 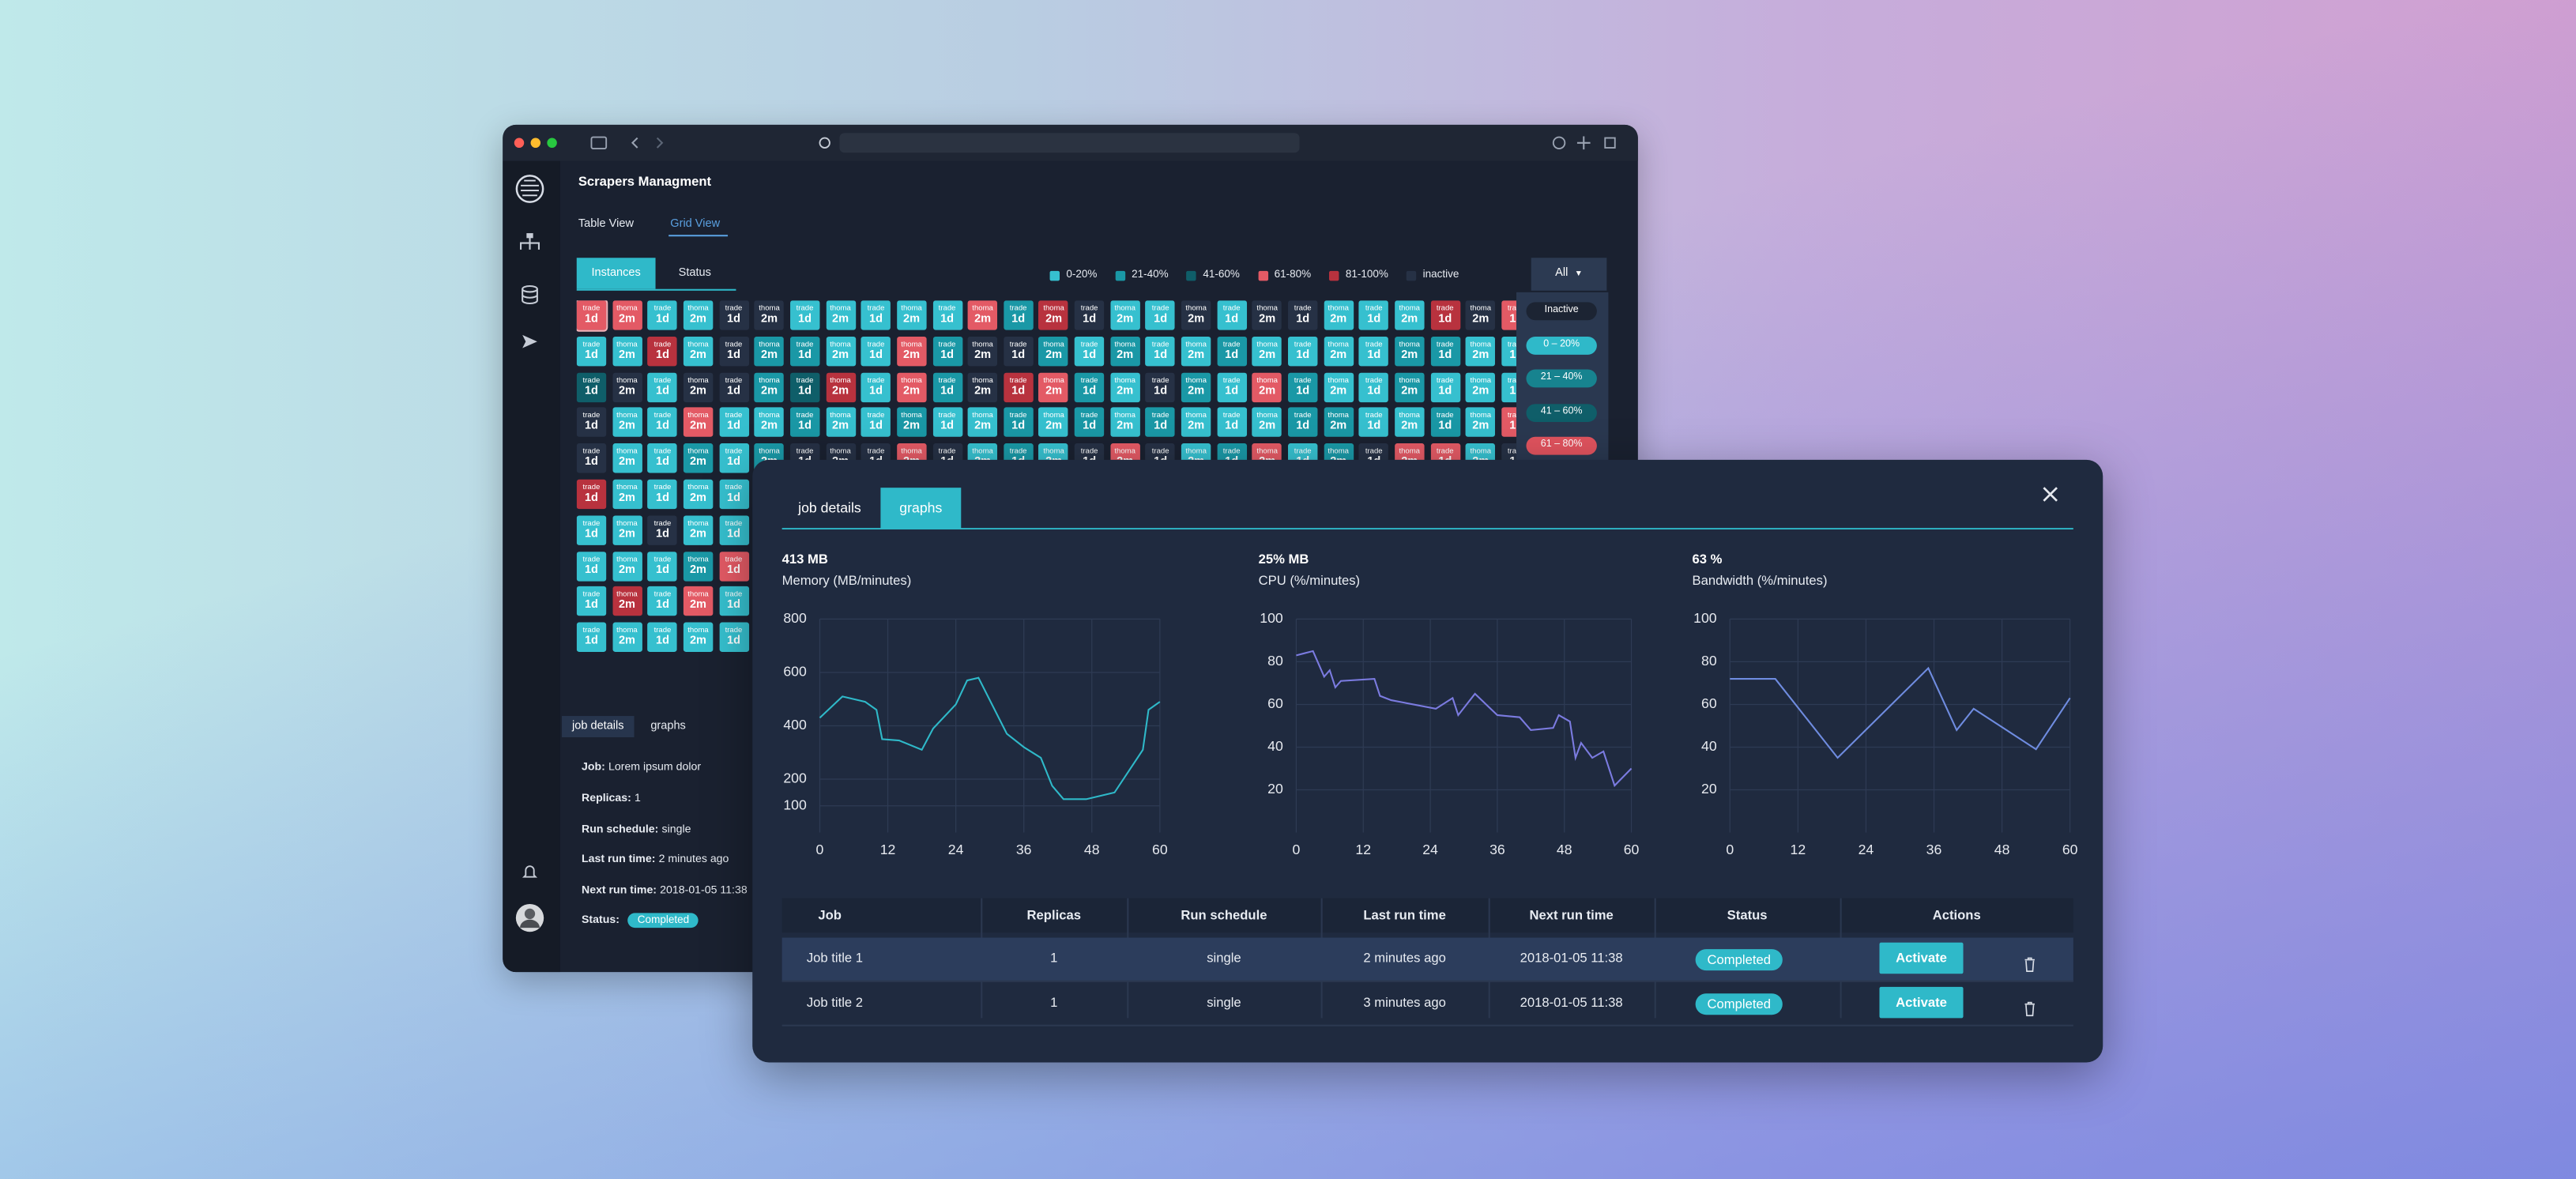 What do you see at coordinates (660, 143) in the screenshot?
I see `forward-icon` at bounding box center [660, 143].